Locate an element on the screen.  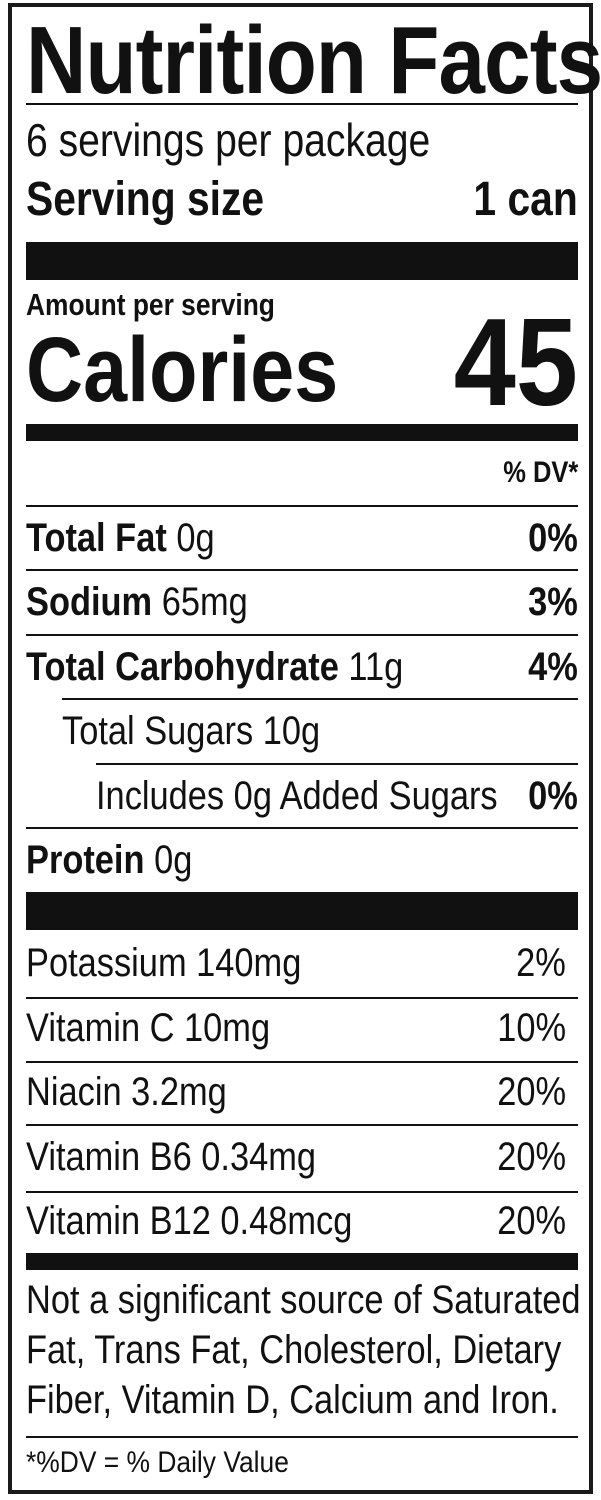
footnote-line: Fat, Trans Fat, Cholesterol, Dietary is located at coordinates (294, 1350).